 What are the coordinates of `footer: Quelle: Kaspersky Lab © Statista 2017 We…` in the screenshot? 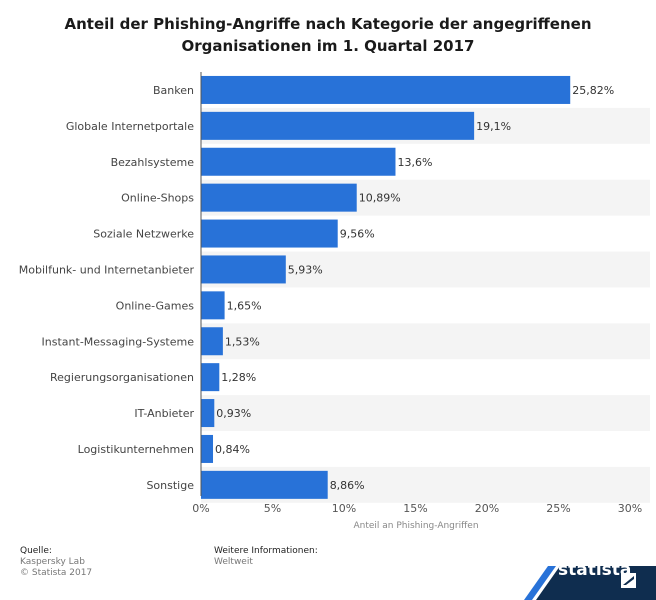 It's located at (328, 570).